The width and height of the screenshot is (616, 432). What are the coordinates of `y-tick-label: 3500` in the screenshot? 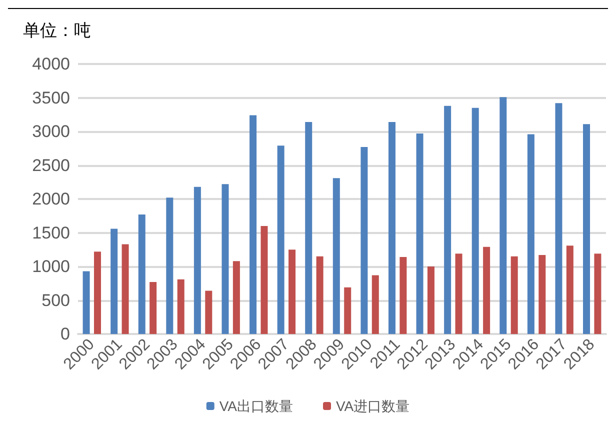 It's located at (51, 98).